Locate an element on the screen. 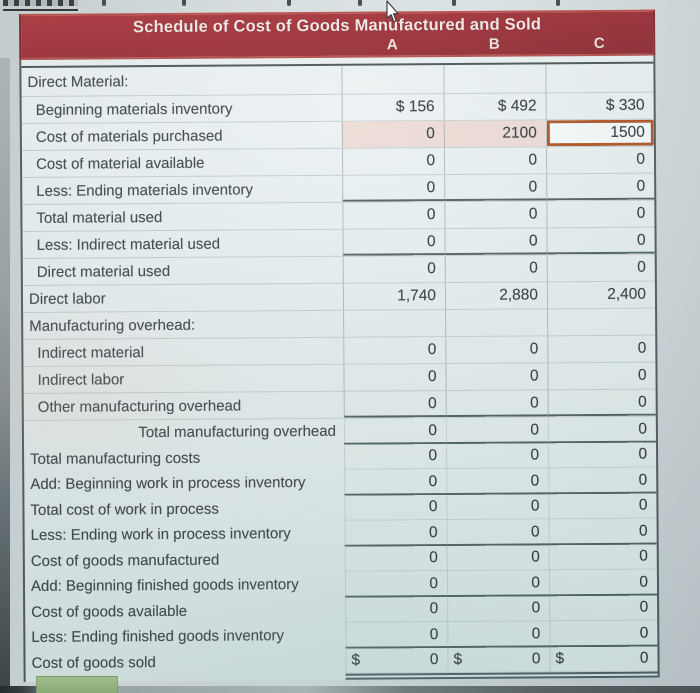  row-label: Cost of material available is located at coordinates (120, 163).